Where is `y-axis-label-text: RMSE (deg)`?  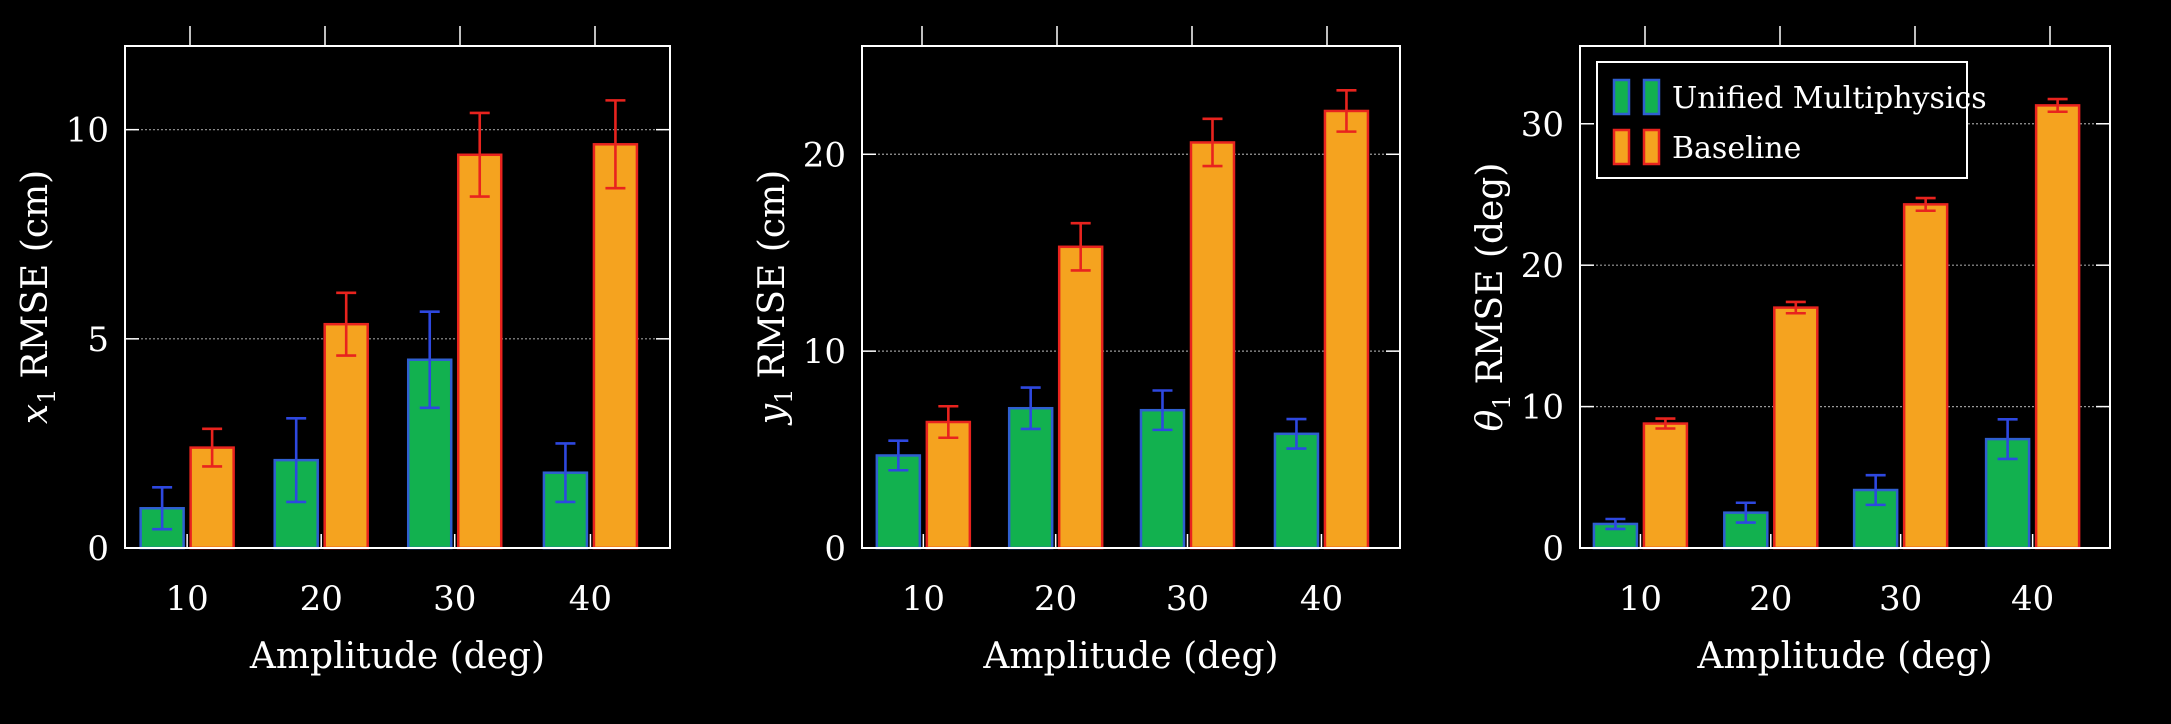 y-axis-label-text: RMSE (deg) is located at coordinates (1490, 274).